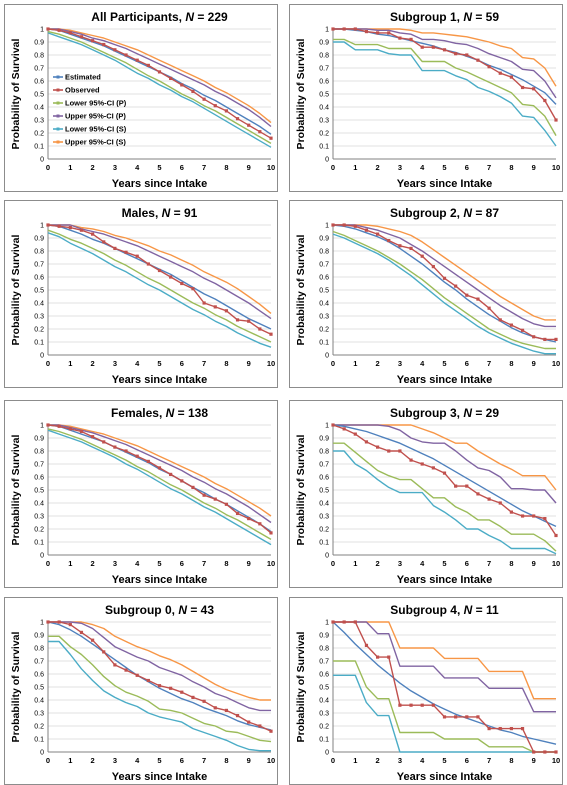 The image size is (567, 785). Describe the element at coordinates (489, 563) in the screenshot. I see `x-tick-label: 7` at that location.